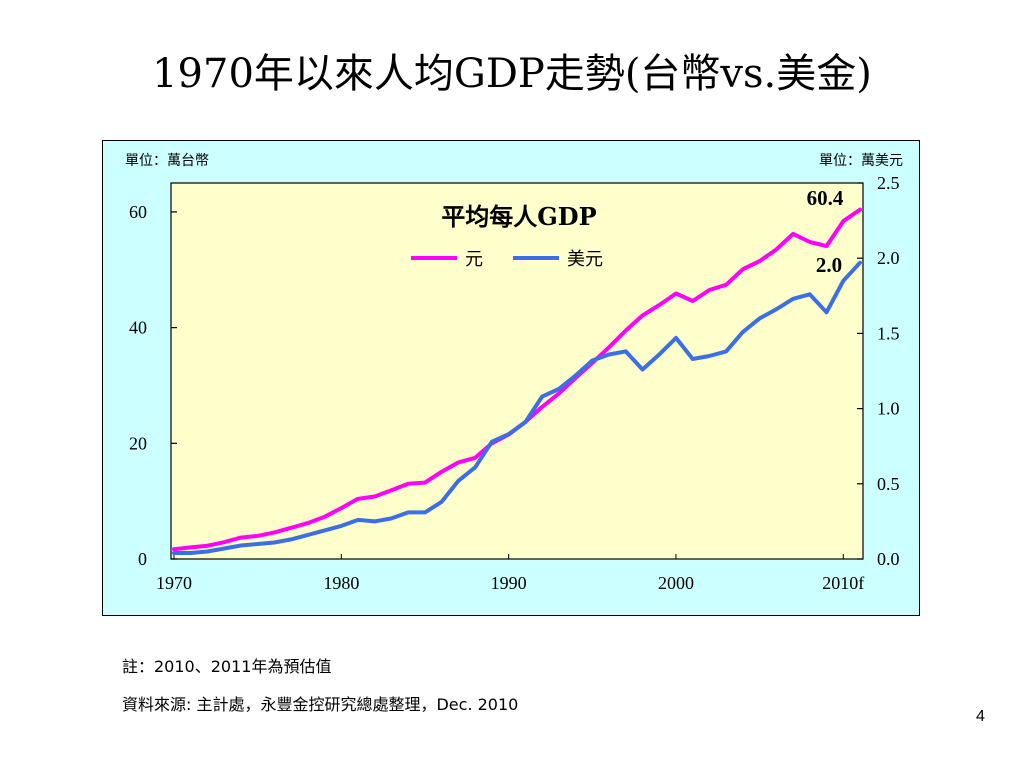 The height and width of the screenshot is (768, 1024). I want to click on right-axis-tick-label: 0.5, so click(888, 484).